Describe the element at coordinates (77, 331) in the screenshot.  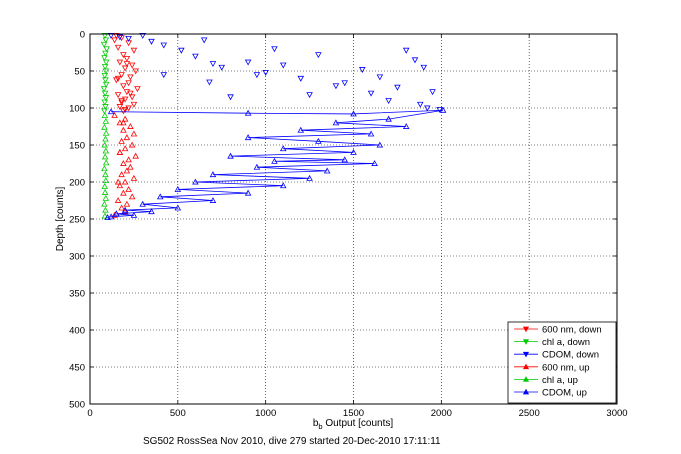
I see `y-tick-label: 400` at that location.